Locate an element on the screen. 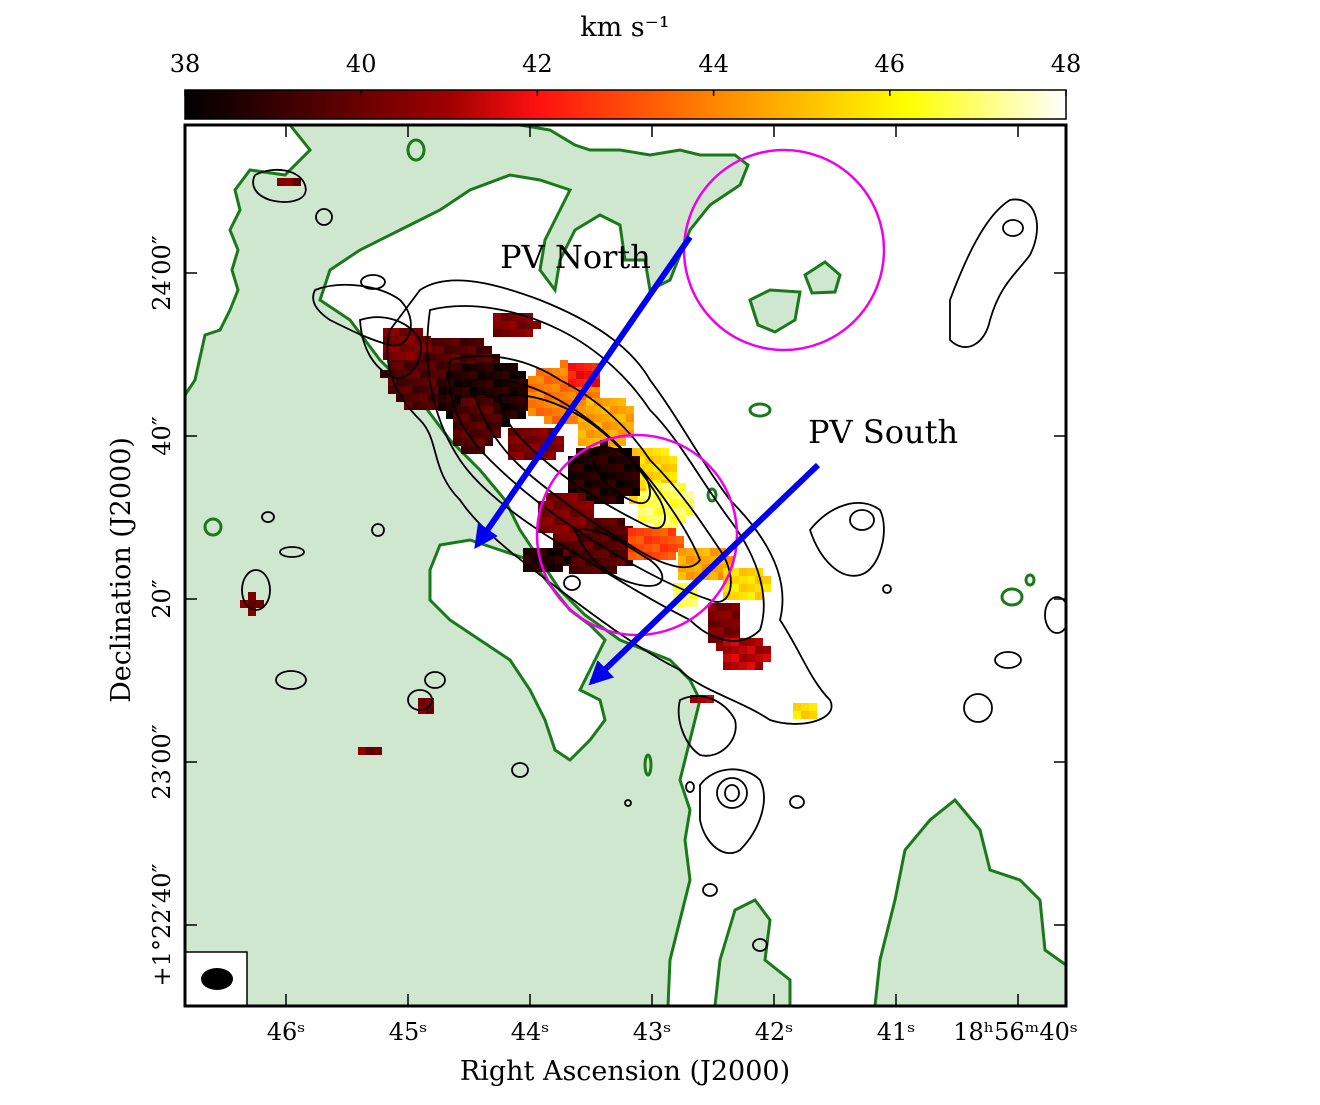 This screenshot has height=1105, width=1320. colorbar-tick-label: 40 is located at coordinates (361, 64).